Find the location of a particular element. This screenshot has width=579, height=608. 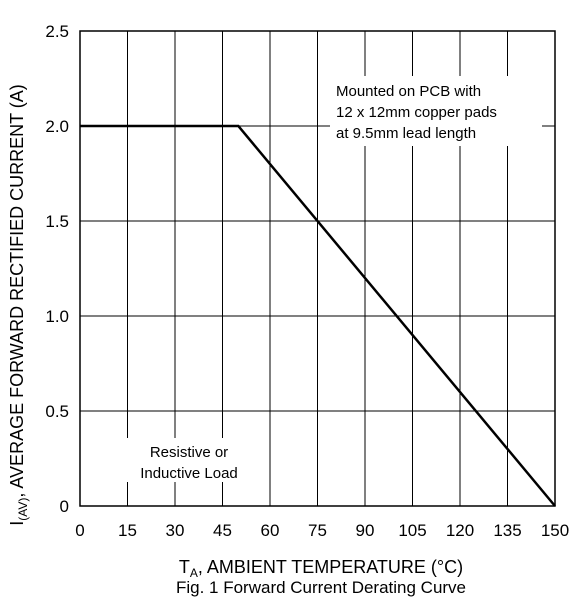

x-tick-label: 30 is located at coordinates (175, 530).